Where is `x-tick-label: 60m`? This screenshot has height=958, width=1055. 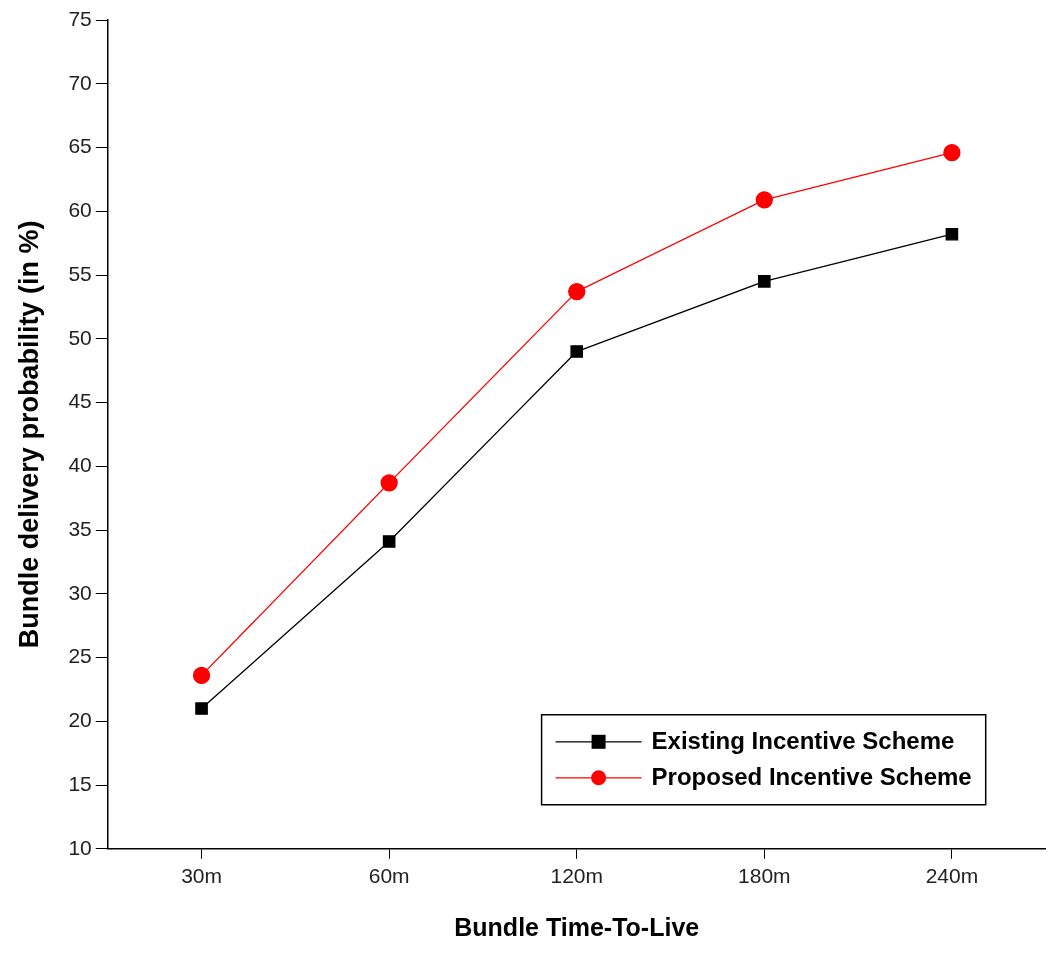
x-tick-label: 60m is located at coordinates (389, 876).